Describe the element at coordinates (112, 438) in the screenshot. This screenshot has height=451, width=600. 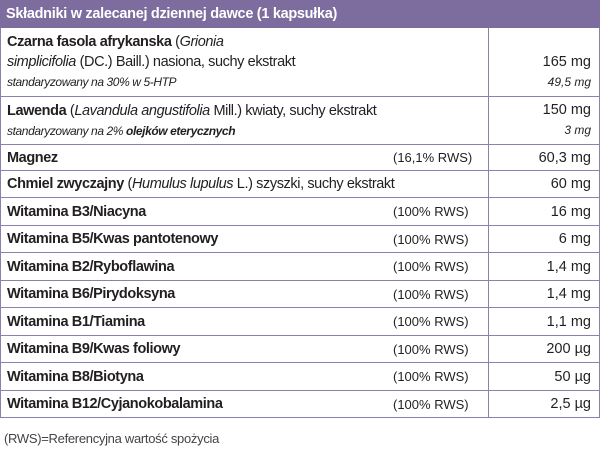
I see `footnote: (RWS)=Referencyjna wartość spożycia` at that location.